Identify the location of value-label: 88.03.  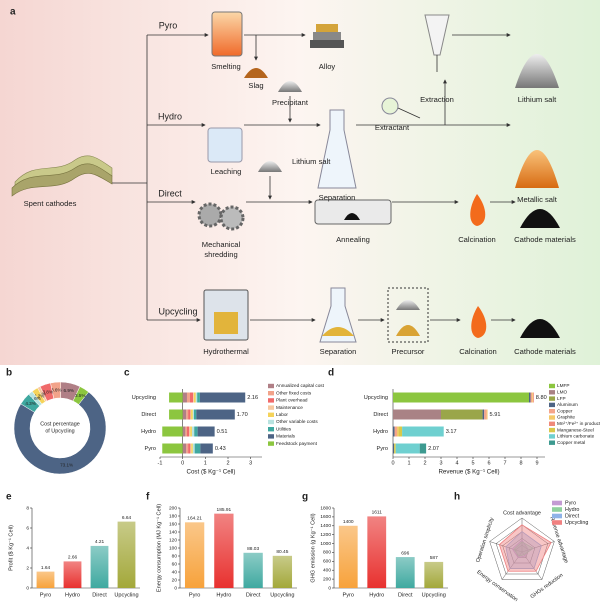
(253, 549).